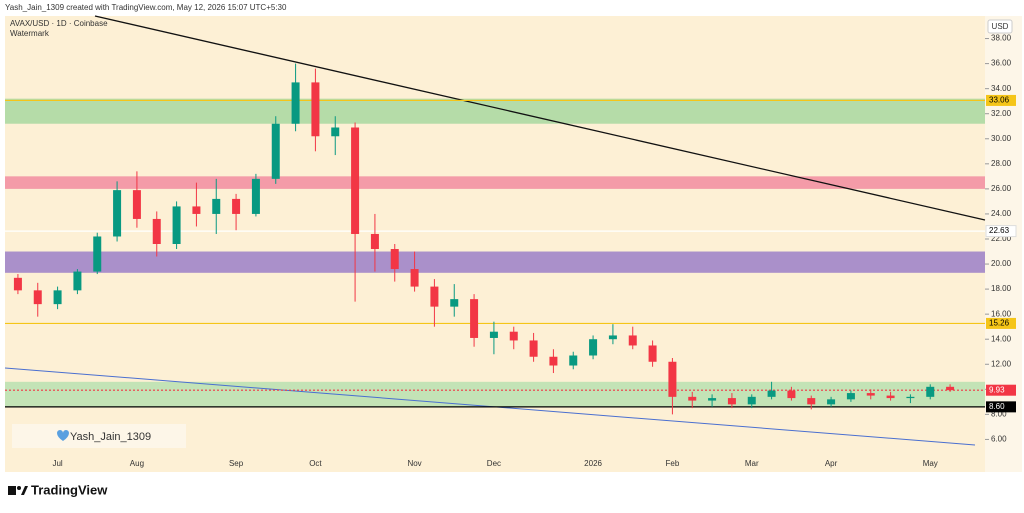  I want to click on logo, so click(18, 490).